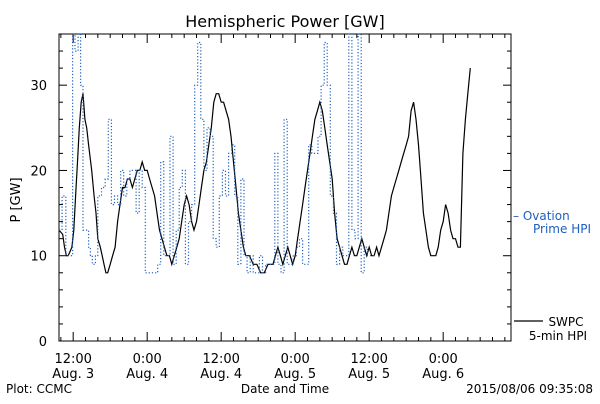 Image resolution: width=600 pixels, height=404 pixels. I want to click on legend-label-swpc-line1: SWPC, so click(565, 322).